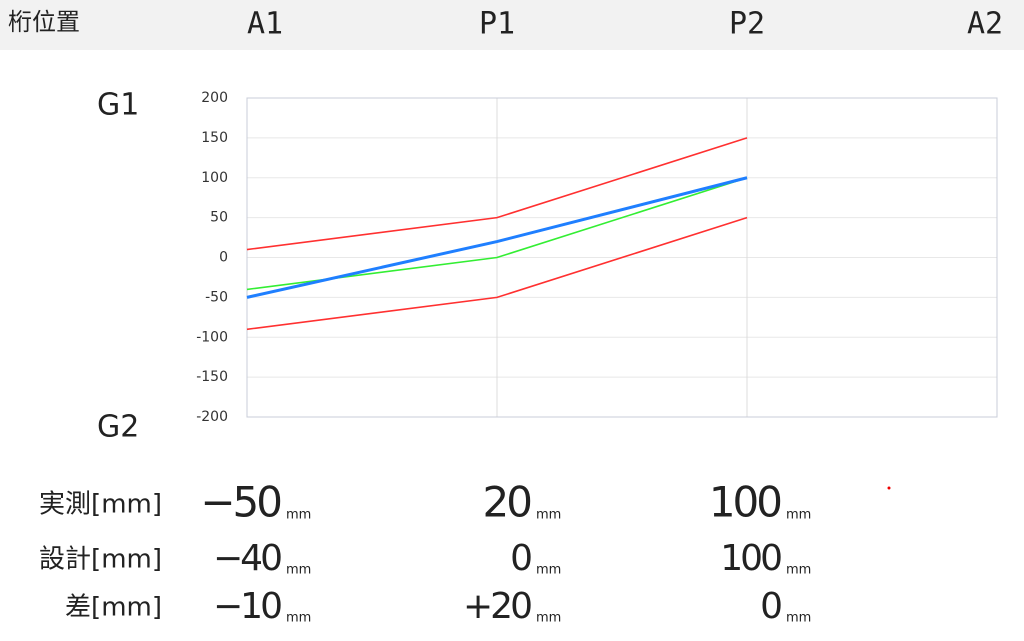 This screenshot has width=1024, height=641. What do you see at coordinates (507, 502) in the screenshot?
I see `cell-value: 20` at bounding box center [507, 502].